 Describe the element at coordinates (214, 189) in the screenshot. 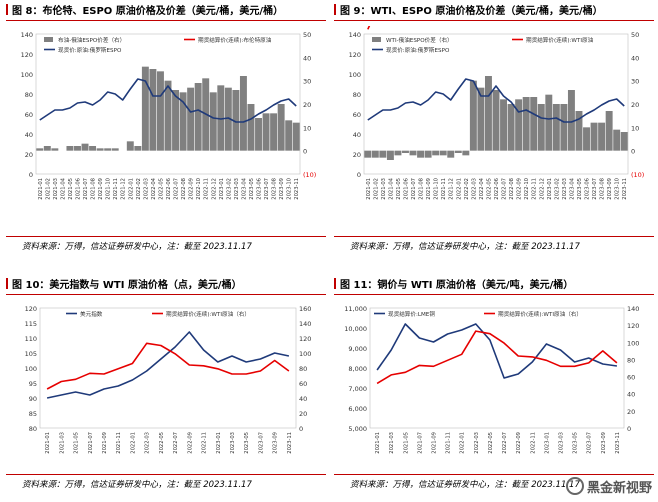

I see `x-tick-label: 2022-12` at that location.